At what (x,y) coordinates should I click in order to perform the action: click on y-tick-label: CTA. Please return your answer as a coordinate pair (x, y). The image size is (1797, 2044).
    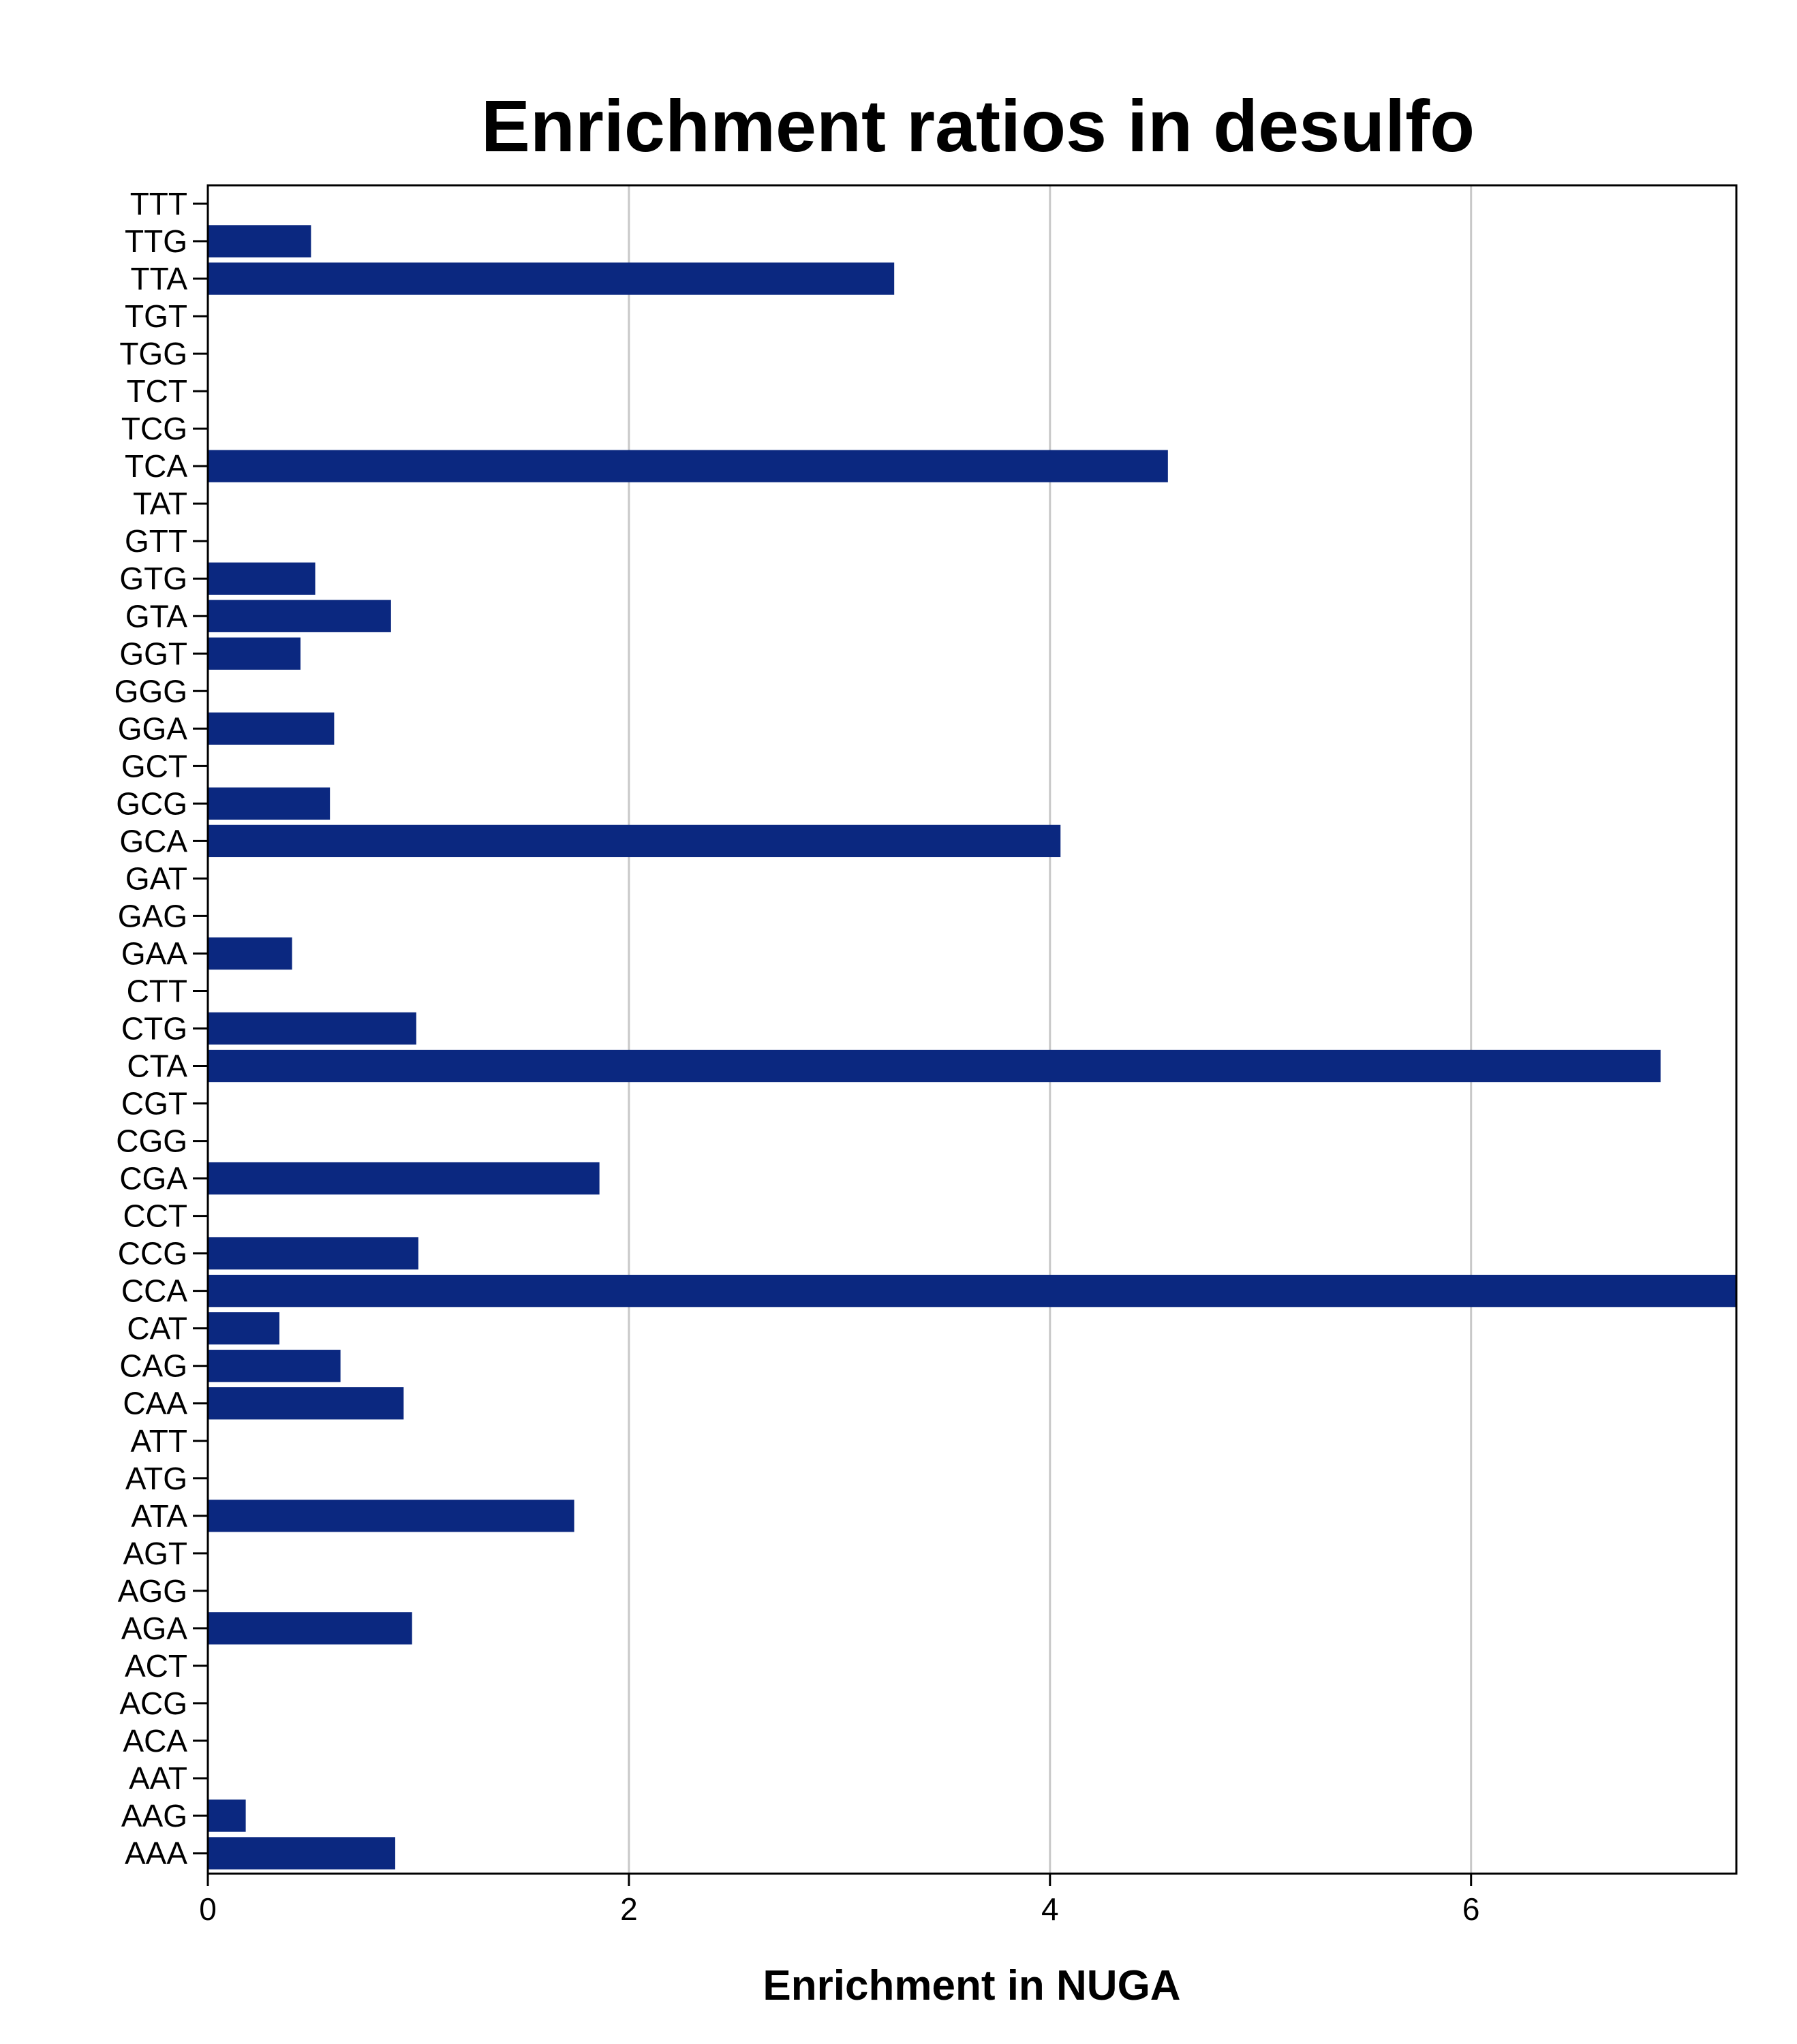
    Looking at the image, I should click on (157, 1066).